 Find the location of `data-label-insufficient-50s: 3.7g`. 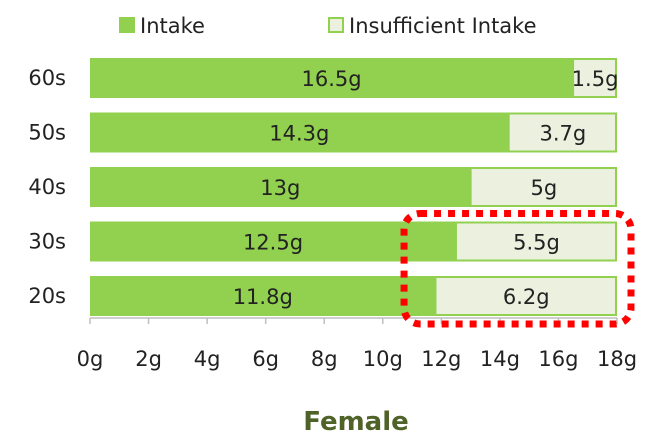

data-label-insufficient-50s: 3.7g is located at coordinates (562, 134).